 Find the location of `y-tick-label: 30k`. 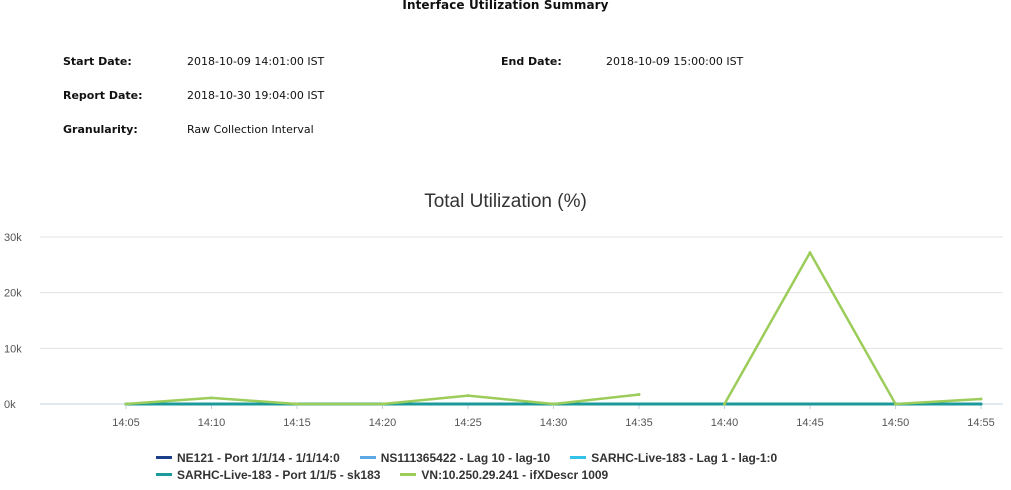

y-tick-label: 30k is located at coordinates (13, 238).